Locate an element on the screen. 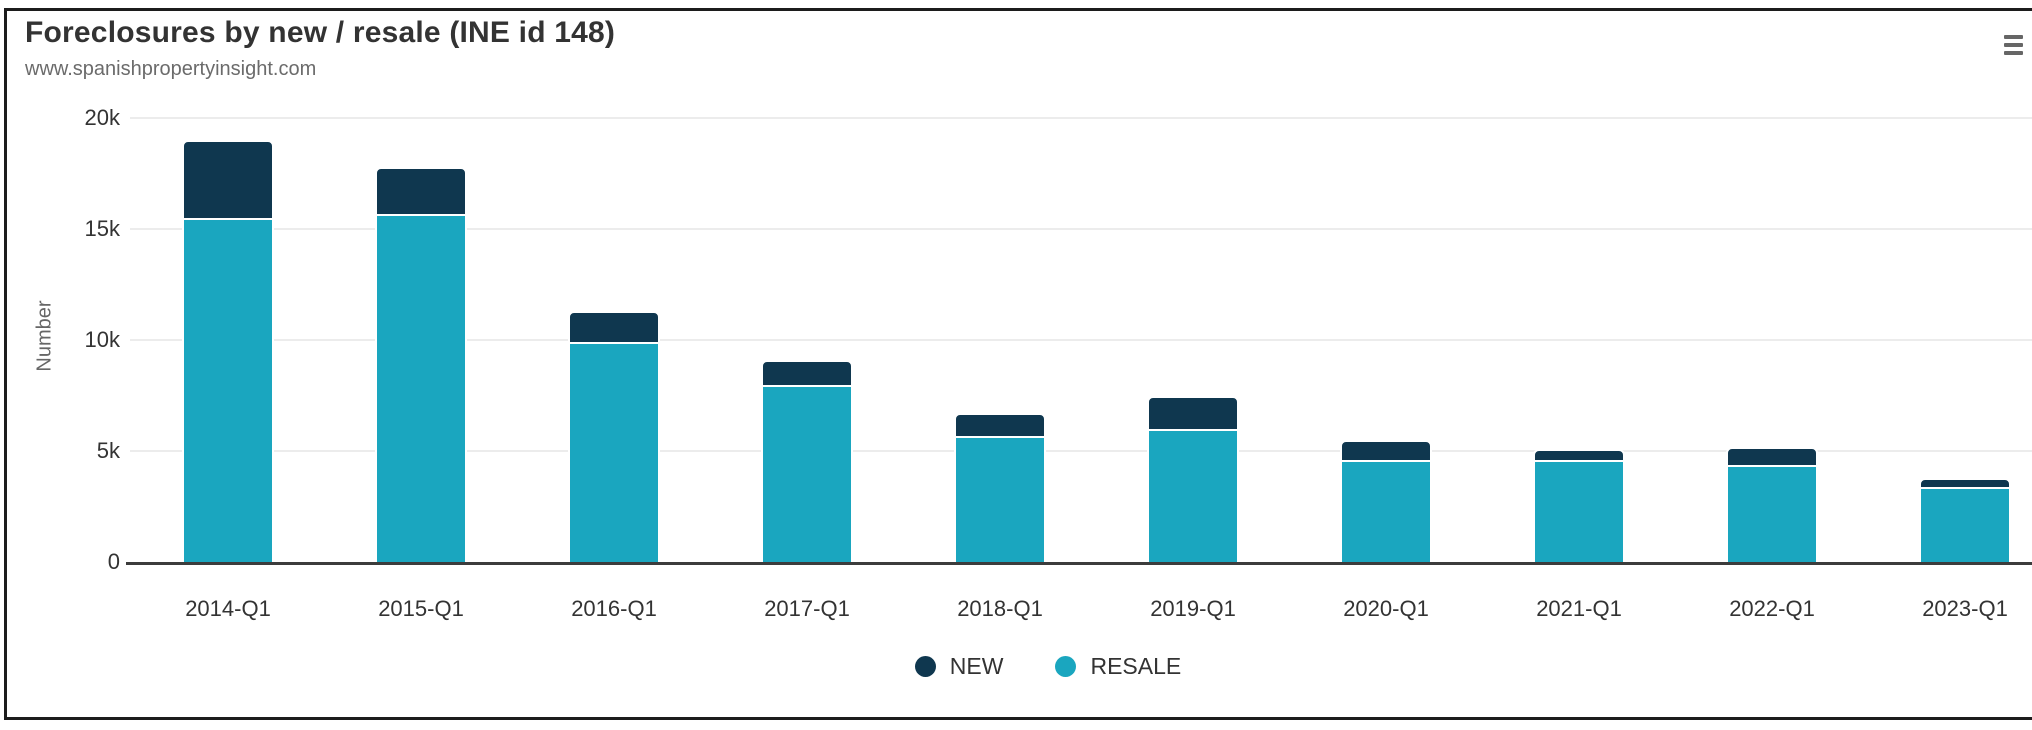 The height and width of the screenshot is (730, 2032). x-axis-label: 2023-Q1 is located at coordinates (1965, 608).